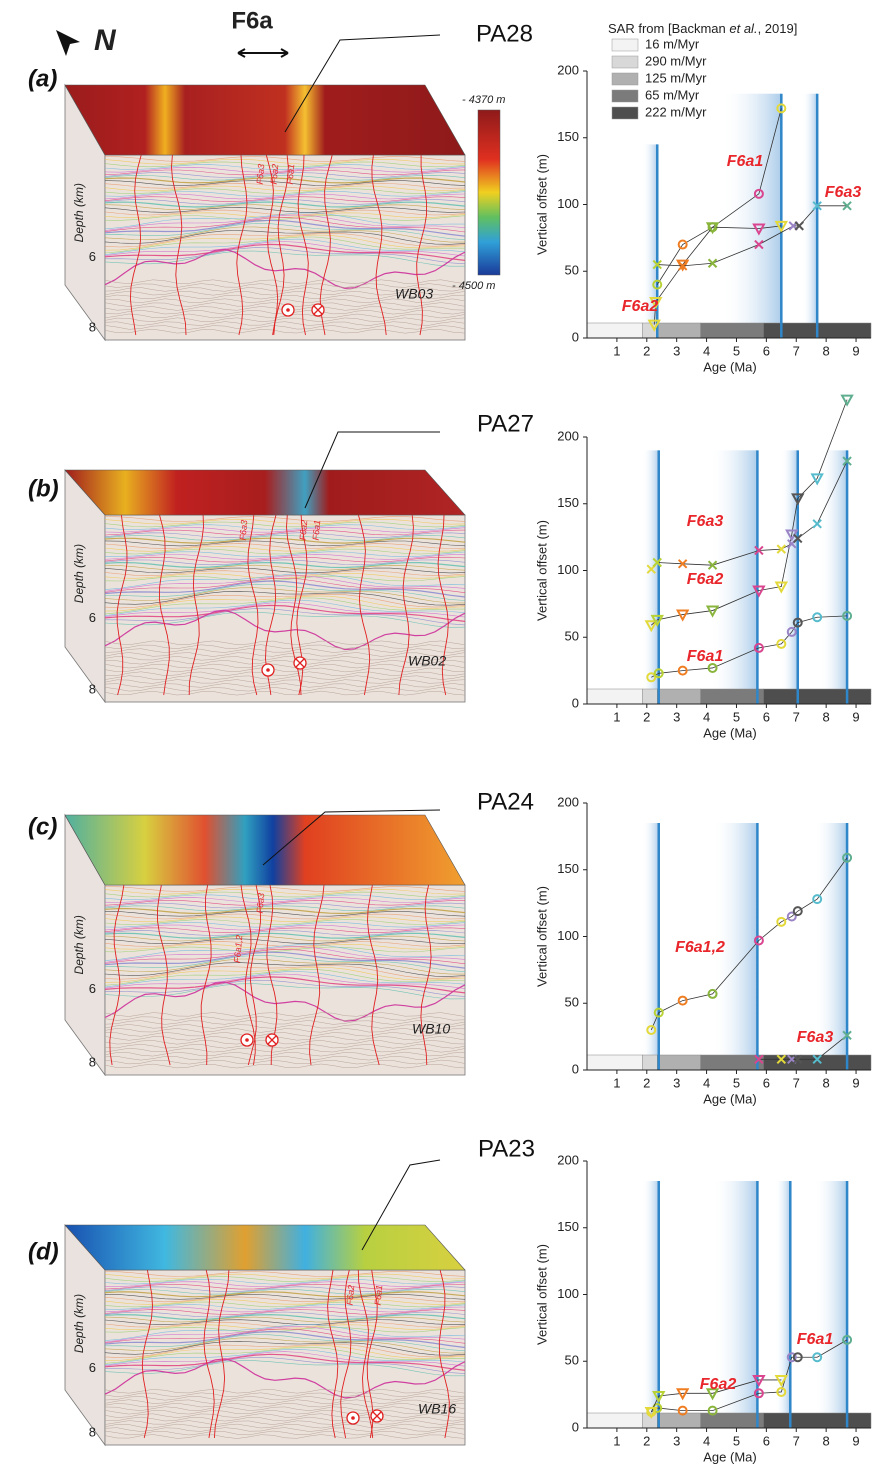  Describe the element at coordinates (679, 696) in the screenshot. I see `sar-bar` at that location.